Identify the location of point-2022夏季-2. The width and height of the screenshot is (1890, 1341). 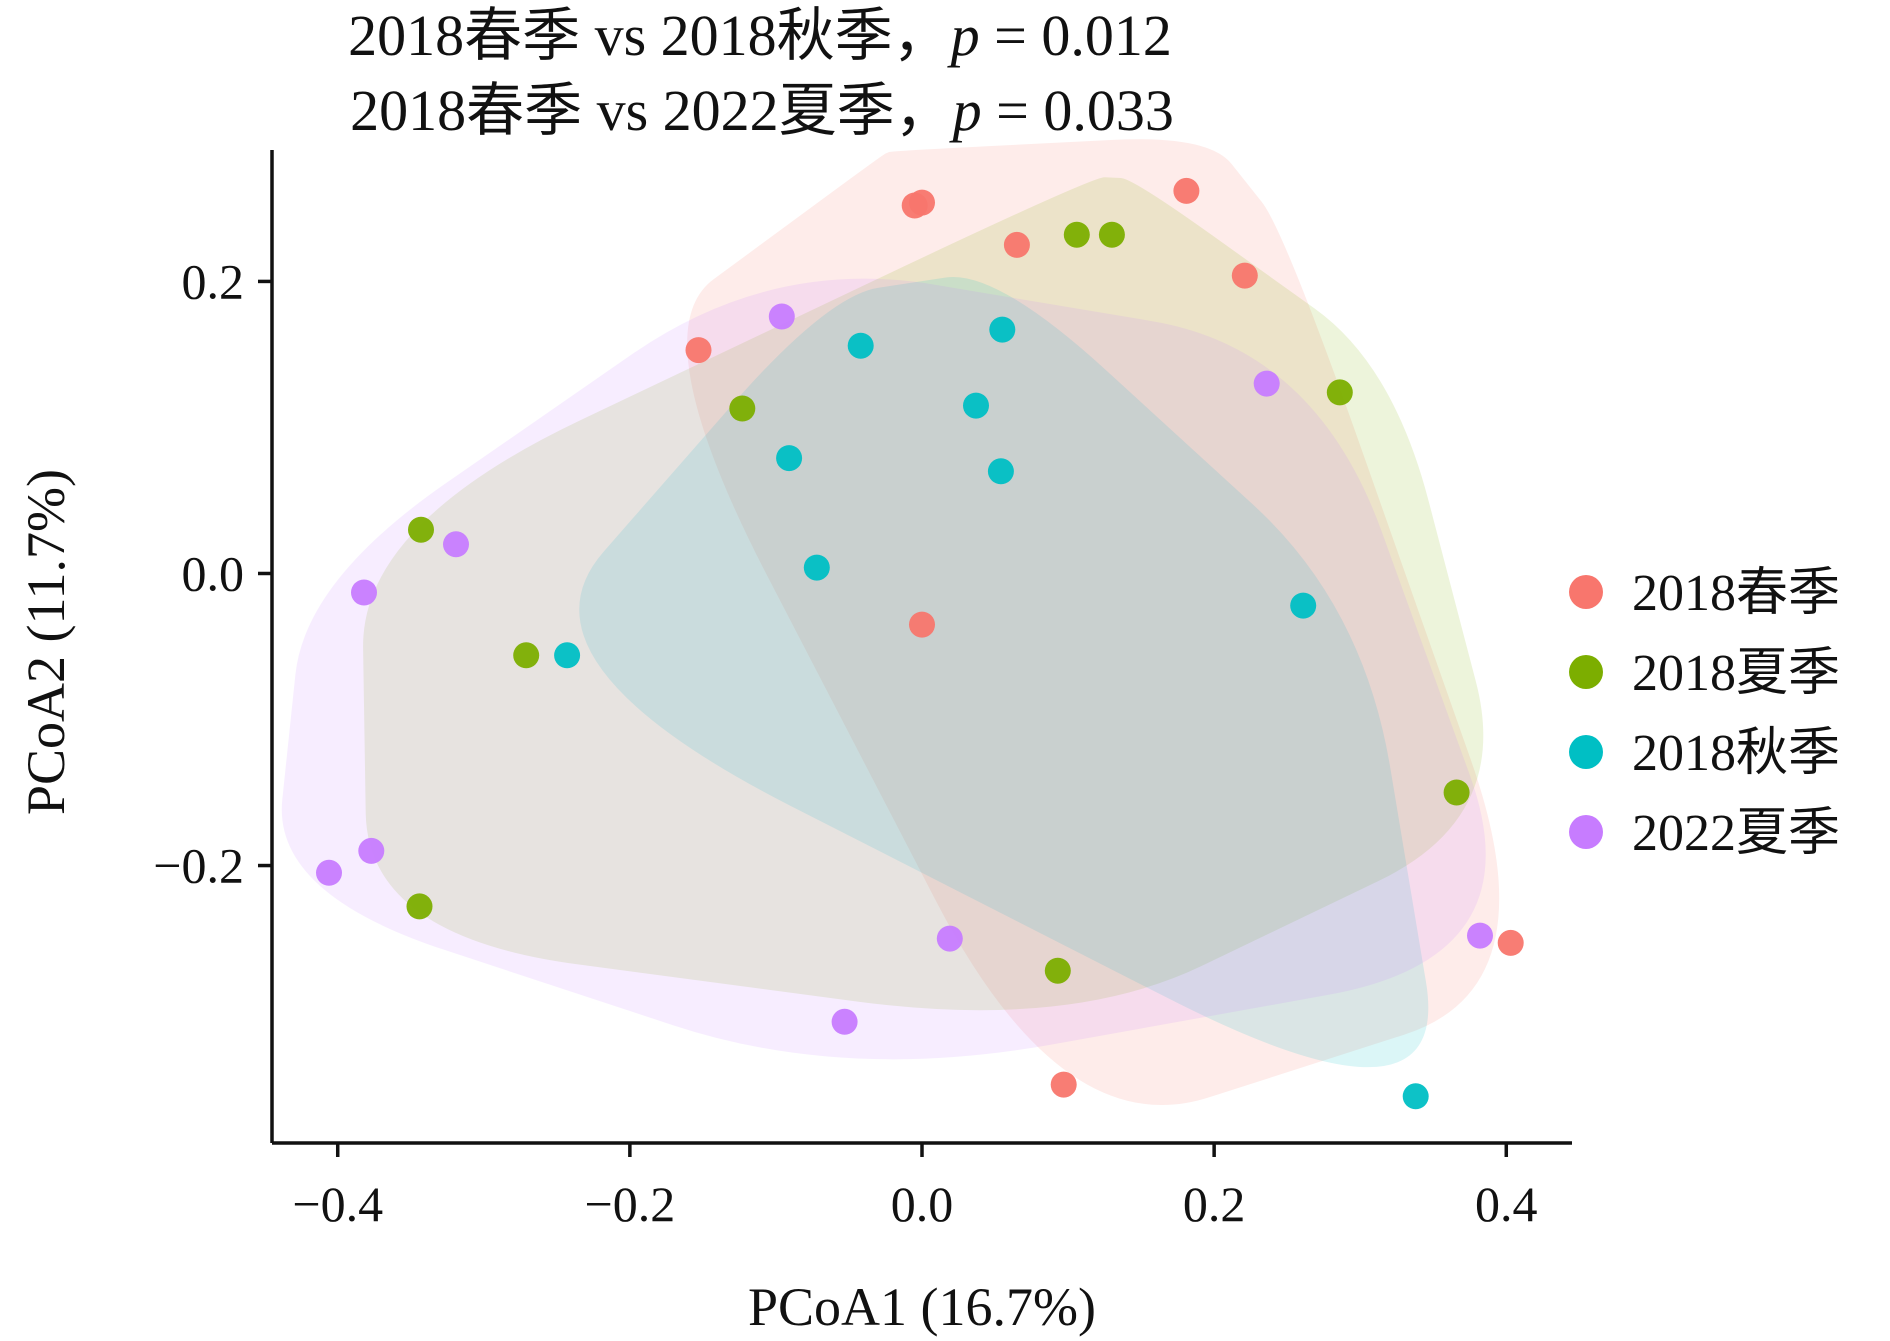
(456, 544).